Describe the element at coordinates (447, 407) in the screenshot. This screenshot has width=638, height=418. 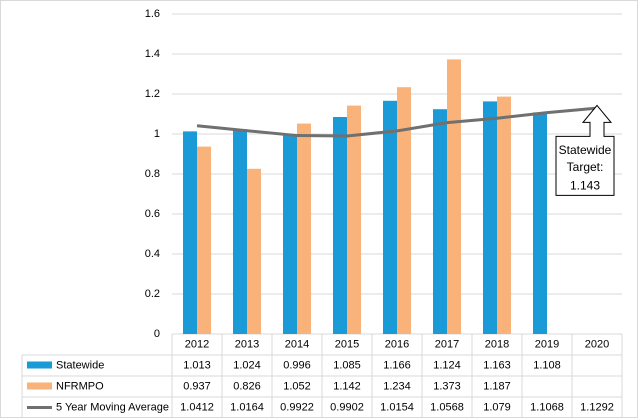
I see `table-value: 1.0568` at that location.